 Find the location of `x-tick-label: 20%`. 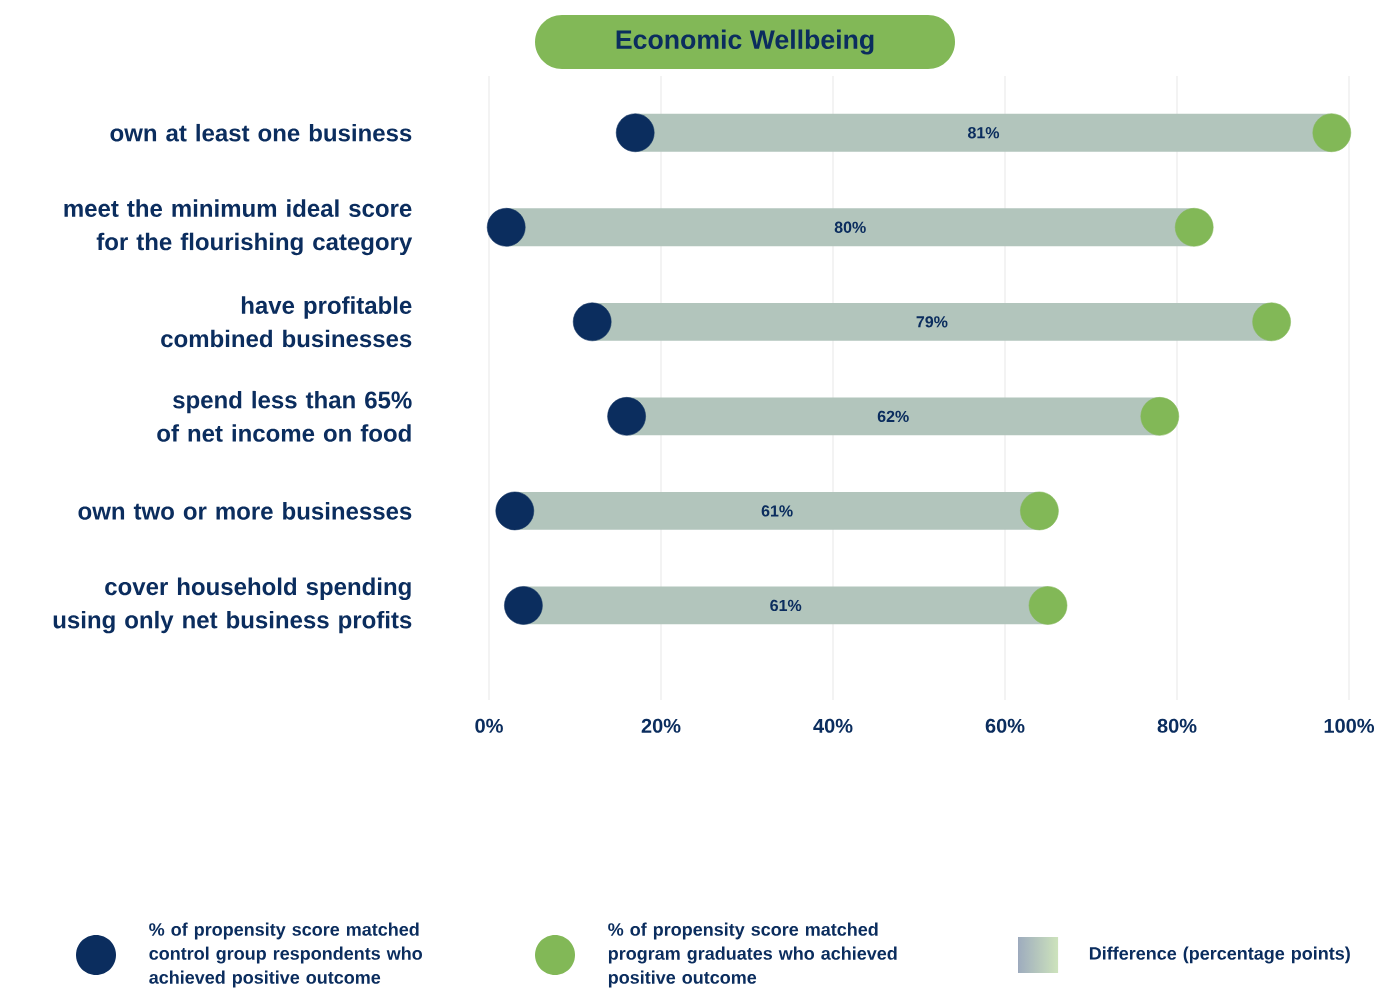

x-tick-label: 20% is located at coordinates (661, 725).